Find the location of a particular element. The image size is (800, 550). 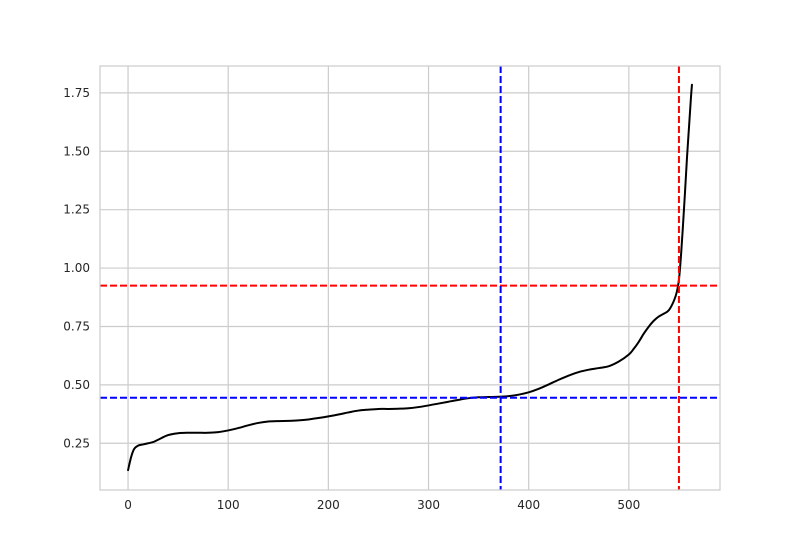

x-tick-label: 300 is located at coordinates (428, 505).